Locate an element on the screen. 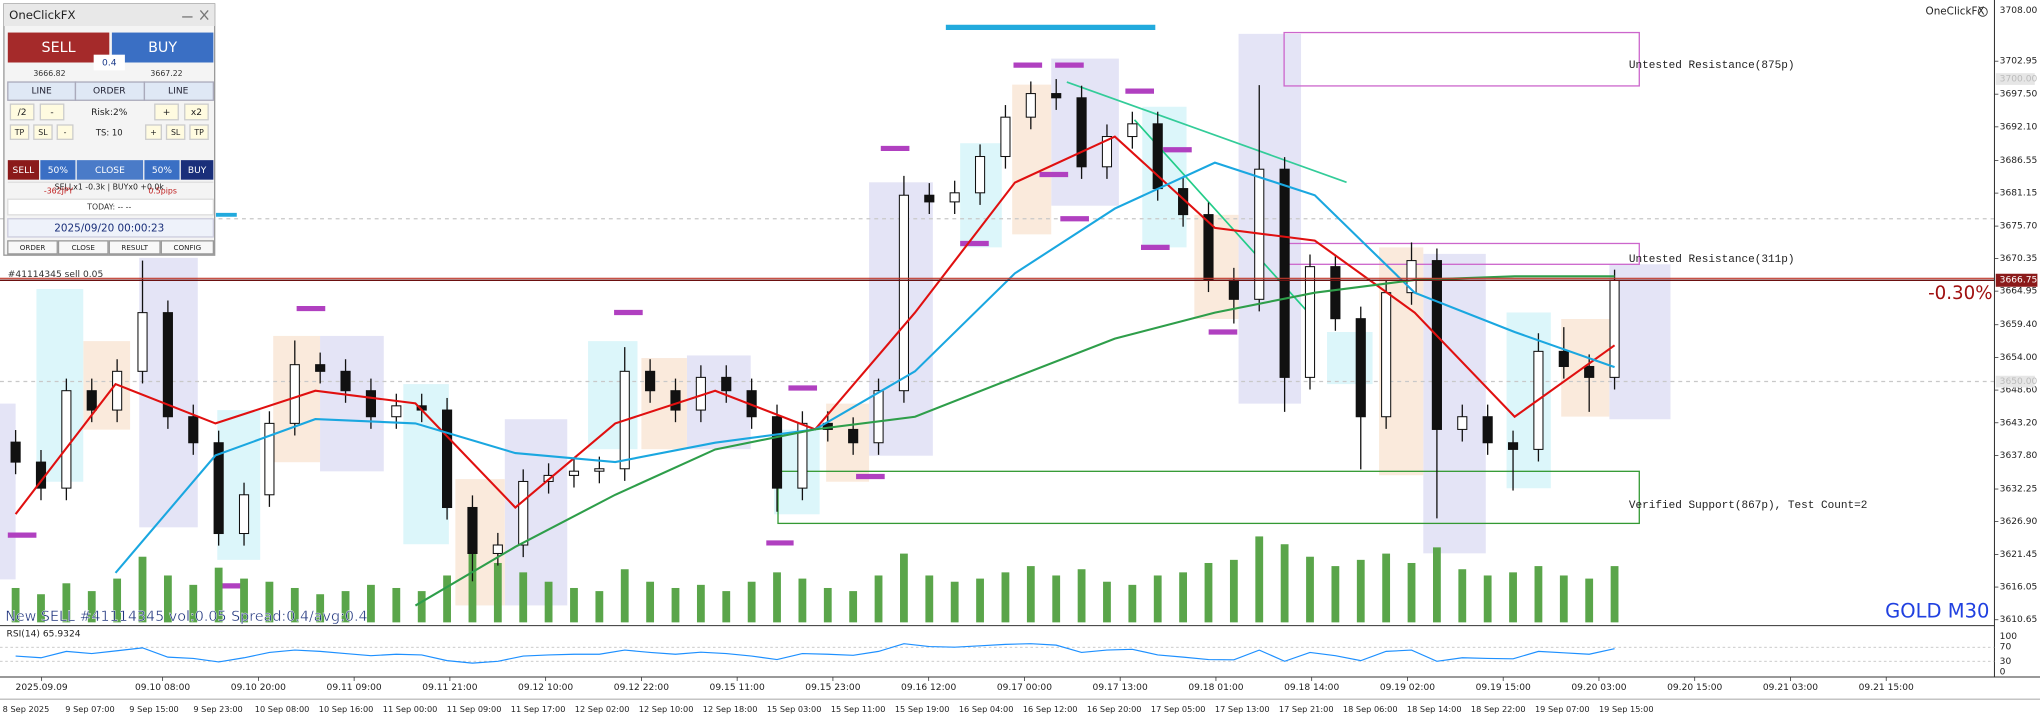 This screenshot has height=720, width=2040. price-tick-label: 3675.70 is located at coordinates (2019, 227).